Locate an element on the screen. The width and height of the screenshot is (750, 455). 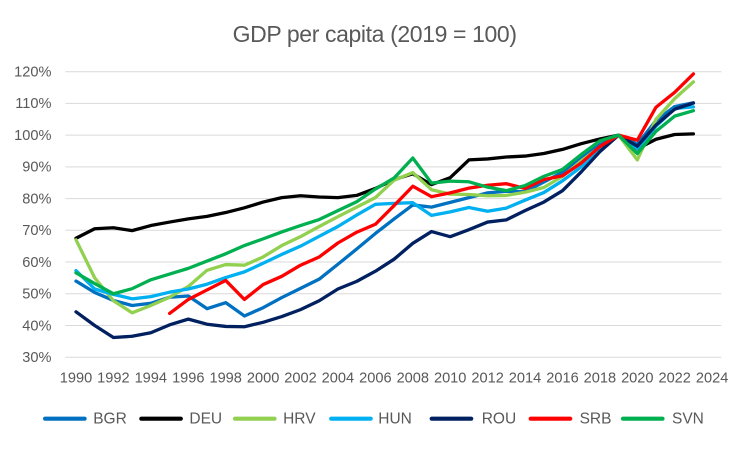
svg-text: ROU is located at coordinates (499, 419).